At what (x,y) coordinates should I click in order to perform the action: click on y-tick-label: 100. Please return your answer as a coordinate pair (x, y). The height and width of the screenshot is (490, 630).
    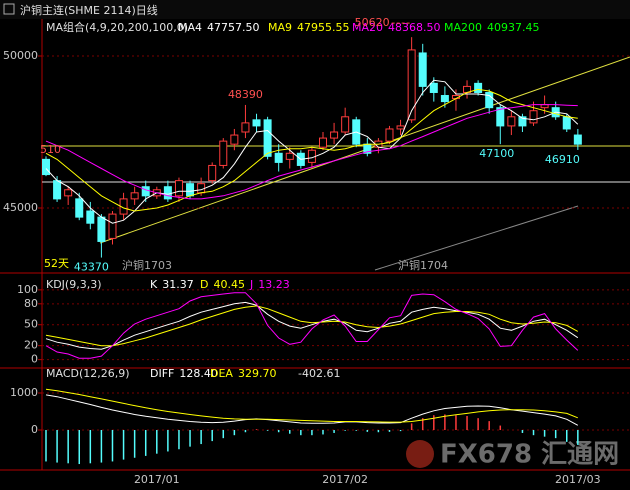
    Looking at the image, I should click on (27, 289).